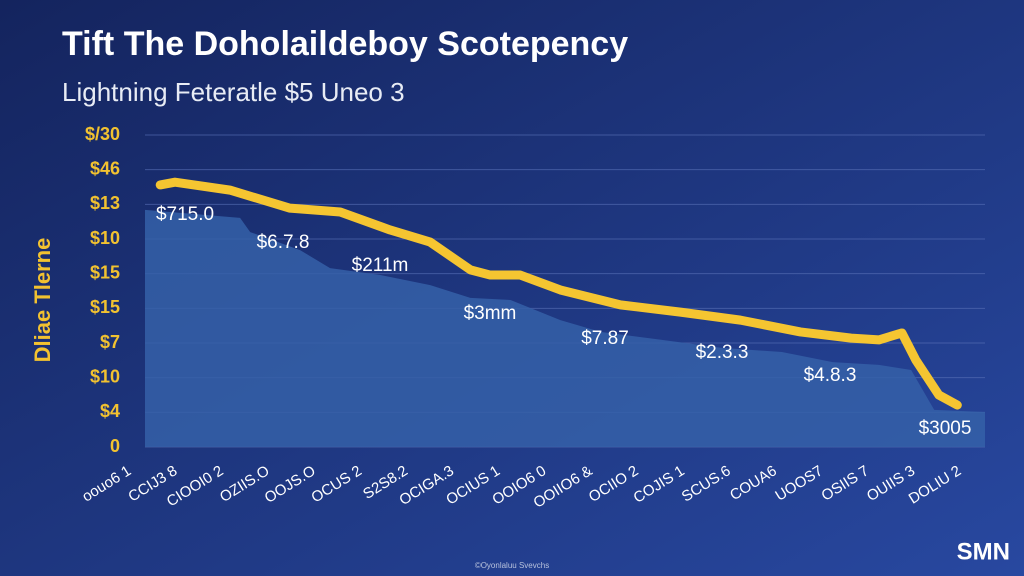 The height and width of the screenshot is (576, 1024). Describe the element at coordinates (380, 265) in the screenshot. I see `data-annotation: $211m` at that location.